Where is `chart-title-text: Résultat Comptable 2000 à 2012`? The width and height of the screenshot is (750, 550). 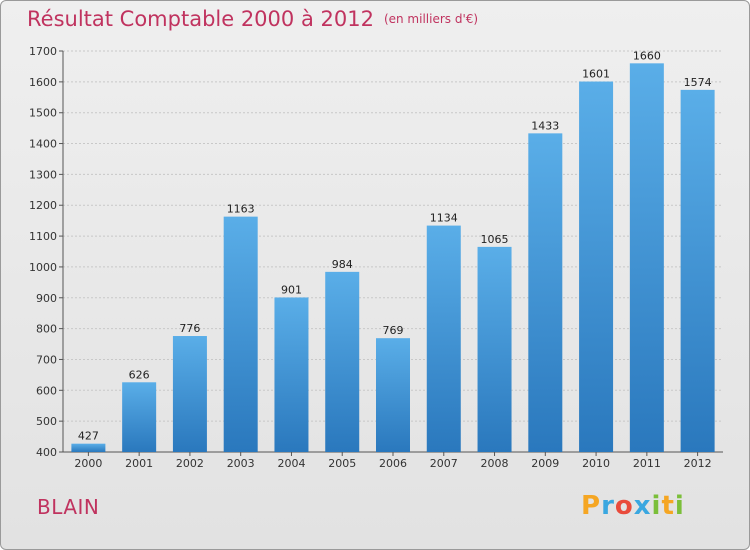
chart-title-text: Résultat Comptable 2000 à 2012 is located at coordinates (200, 19).